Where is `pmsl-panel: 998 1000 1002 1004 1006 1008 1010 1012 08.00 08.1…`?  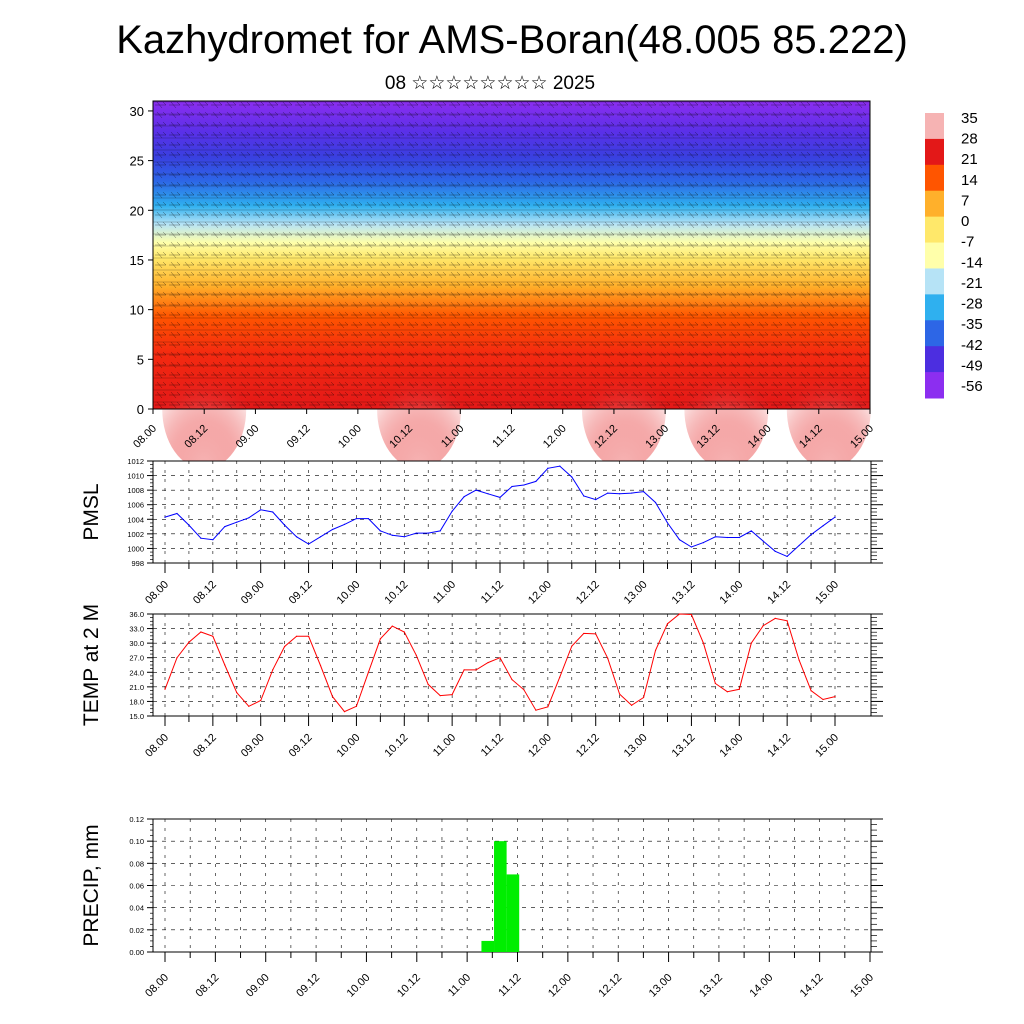 pmsl-panel: 998 1000 1002 1004 1006 1008 1010 1012 08.00 08.1… is located at coordinates (481, 532).